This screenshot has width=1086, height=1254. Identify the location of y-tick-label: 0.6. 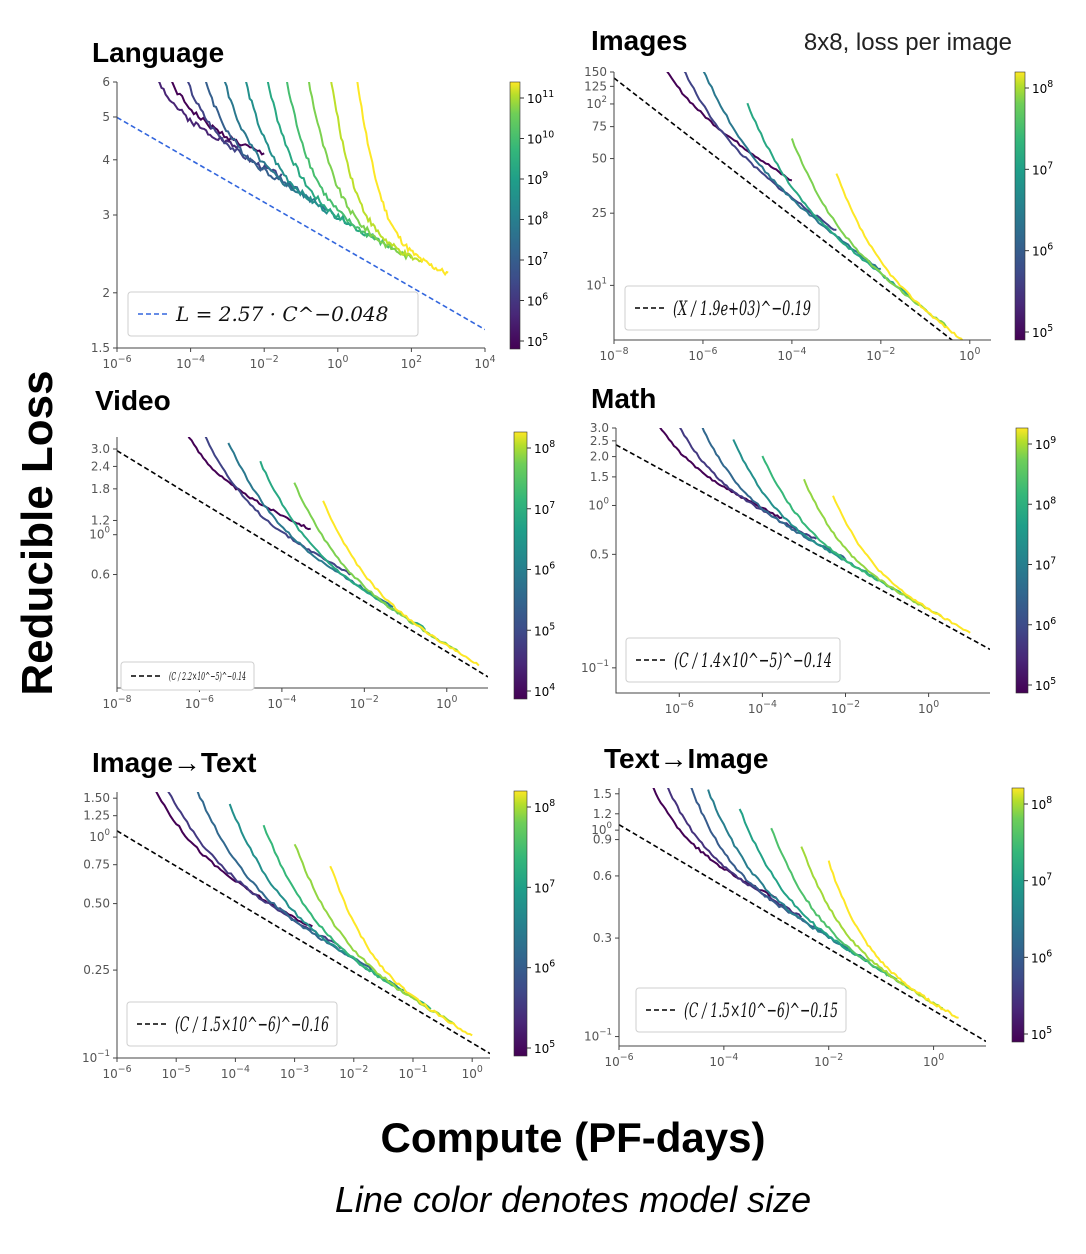
(100, 575).